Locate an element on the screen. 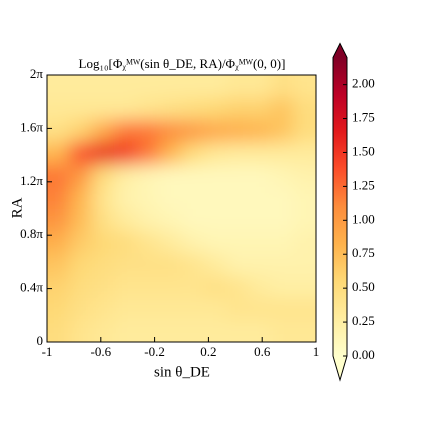 Image resolution: width=424 pixels, height=424 pixels. x-tick-label: 0.2 is located at coordinates (208, 351).